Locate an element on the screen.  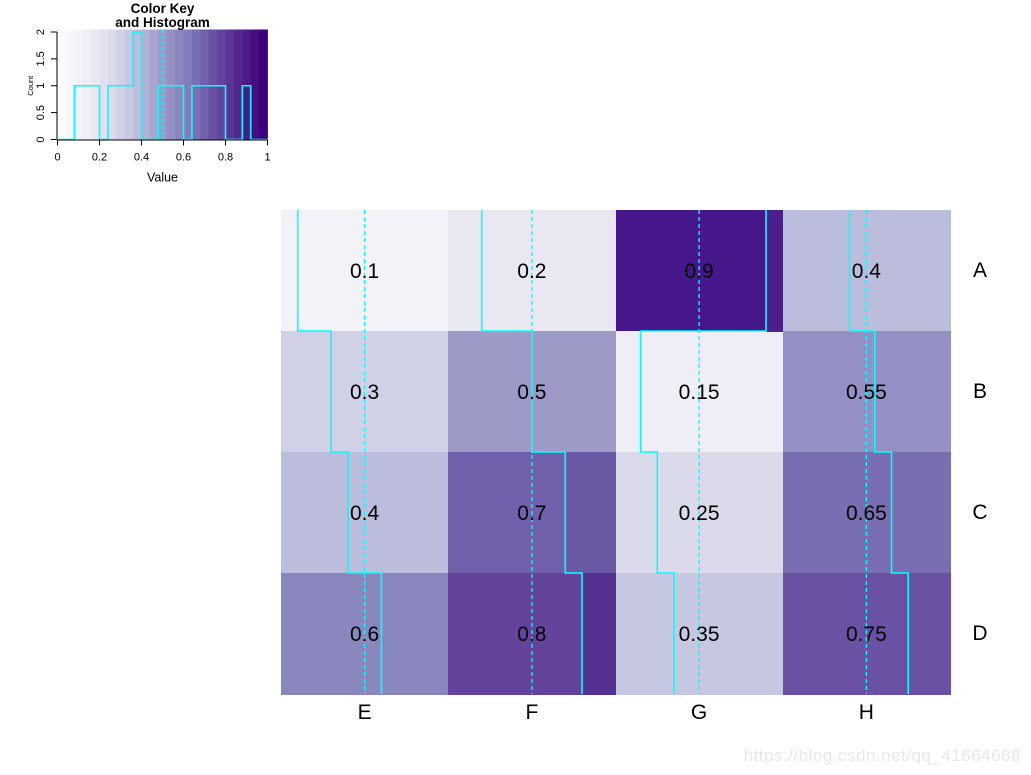
cell-value-label: 0.65 is located at coordinates (866, 513).